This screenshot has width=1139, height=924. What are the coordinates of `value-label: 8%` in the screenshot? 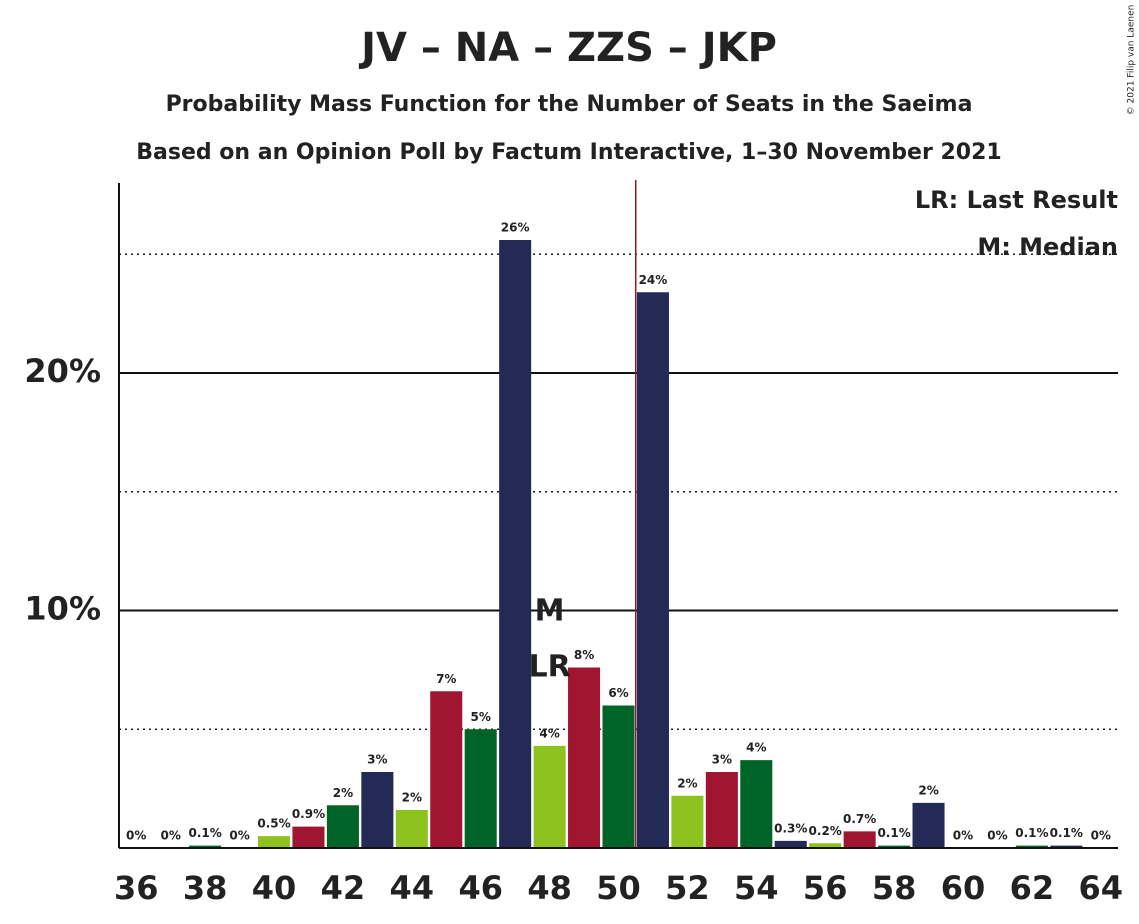 It's located at (584, 655).